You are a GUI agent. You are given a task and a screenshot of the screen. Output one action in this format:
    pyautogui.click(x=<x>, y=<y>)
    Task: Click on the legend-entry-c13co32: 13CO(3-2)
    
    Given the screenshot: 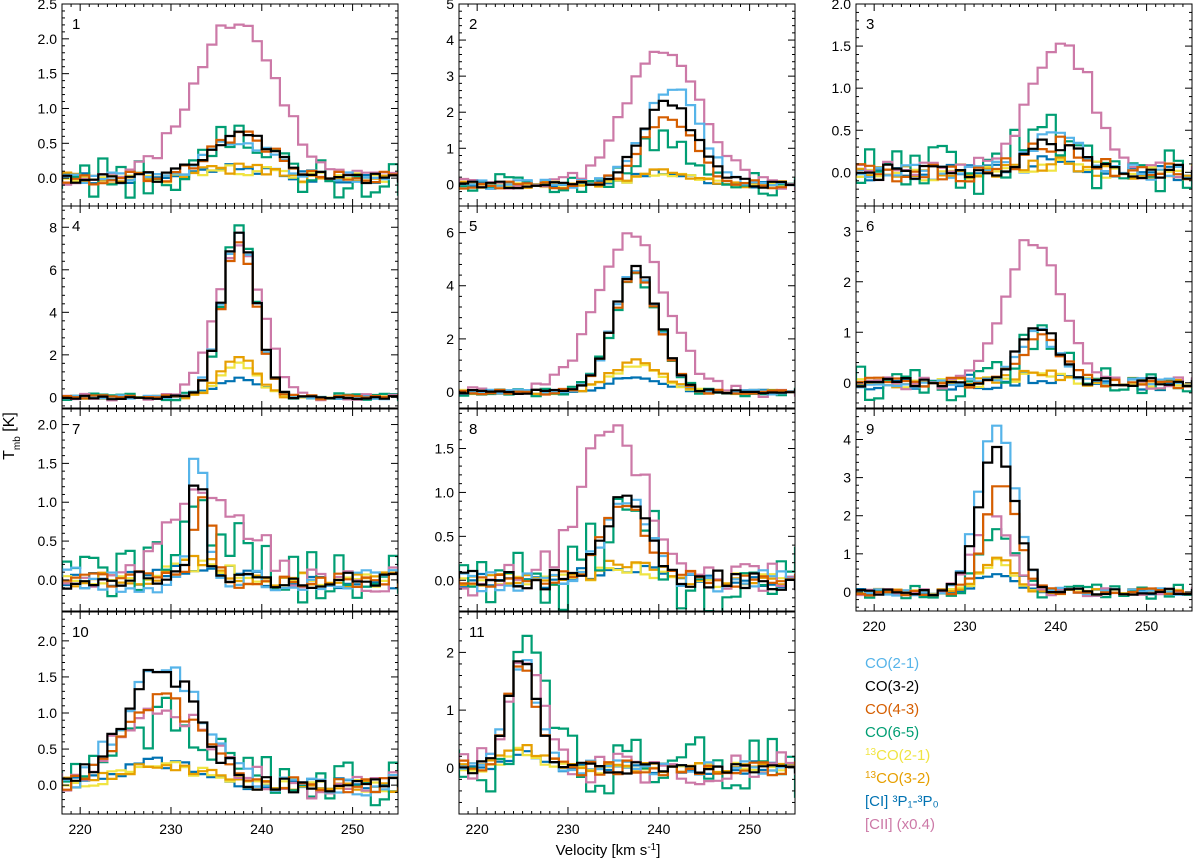 What is the action you would take?
    pyautogui.click(x=897, y=779)
    